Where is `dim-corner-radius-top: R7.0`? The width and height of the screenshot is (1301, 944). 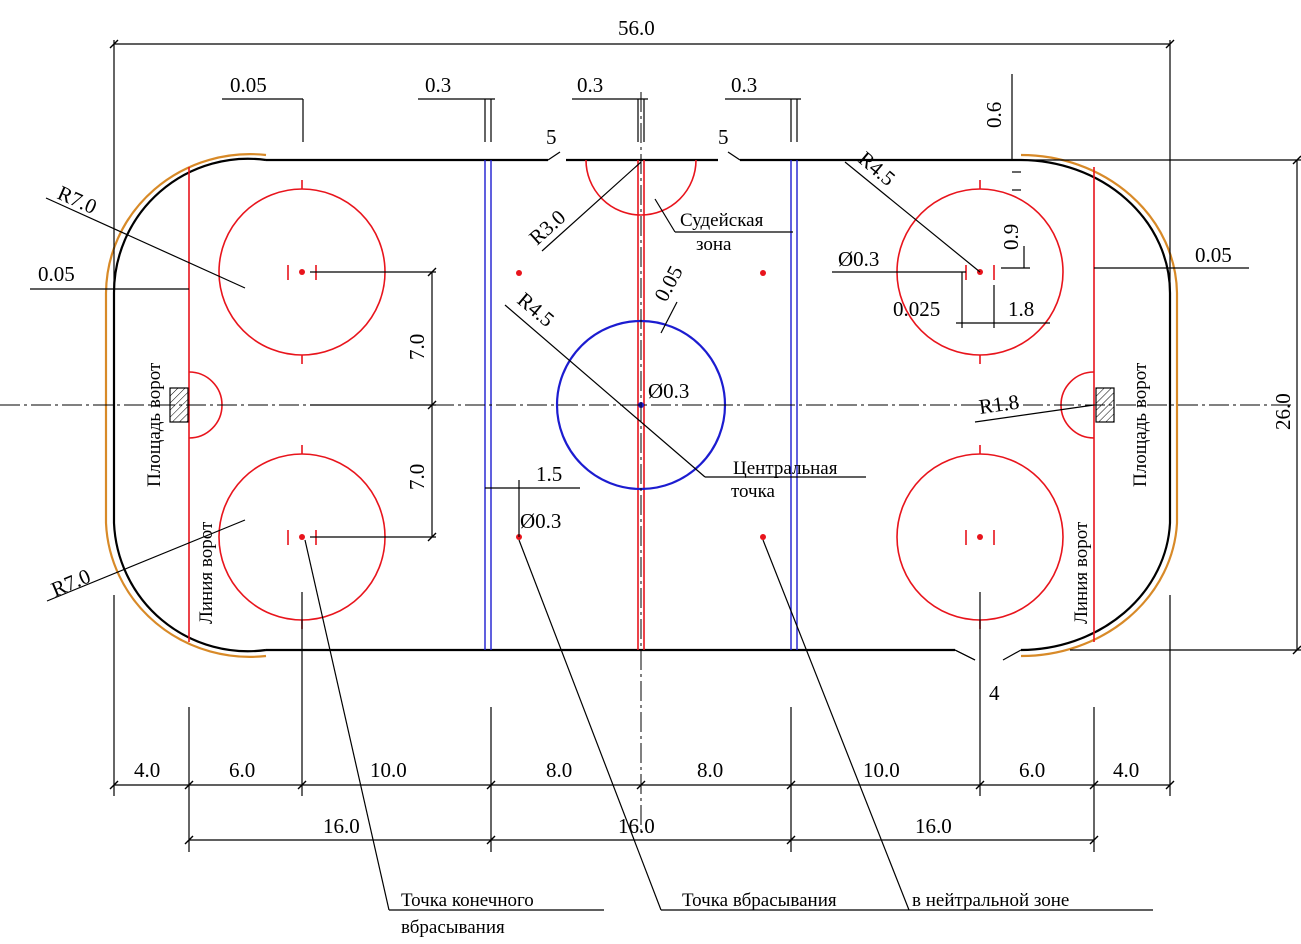
dim-corner-radius-top: R7.0 is located at coordinates (77, 200).